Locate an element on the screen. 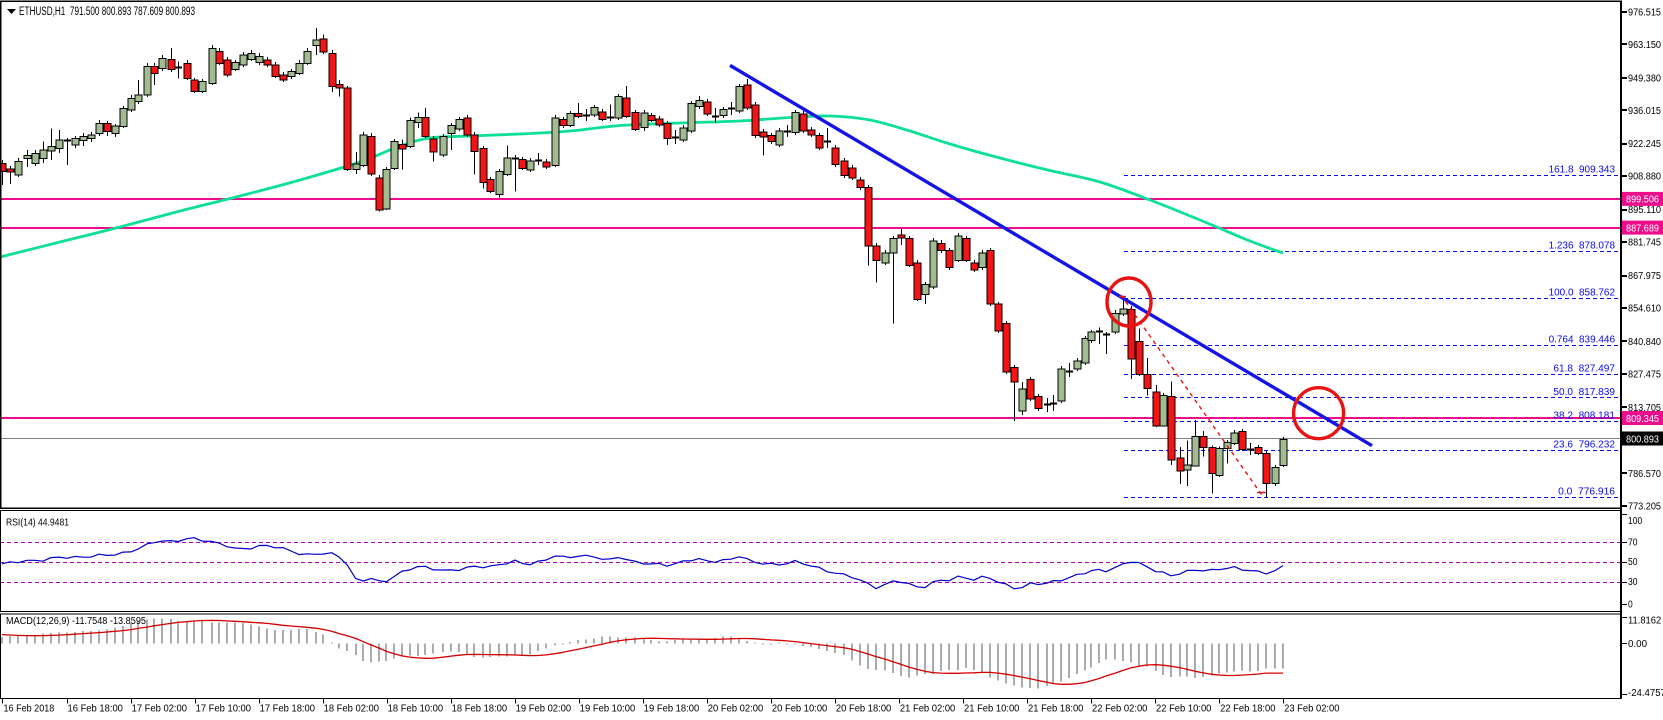 This screenshot has height=720, width=1663. svg-text: 899.506 is located at coordinates (1642, 200).